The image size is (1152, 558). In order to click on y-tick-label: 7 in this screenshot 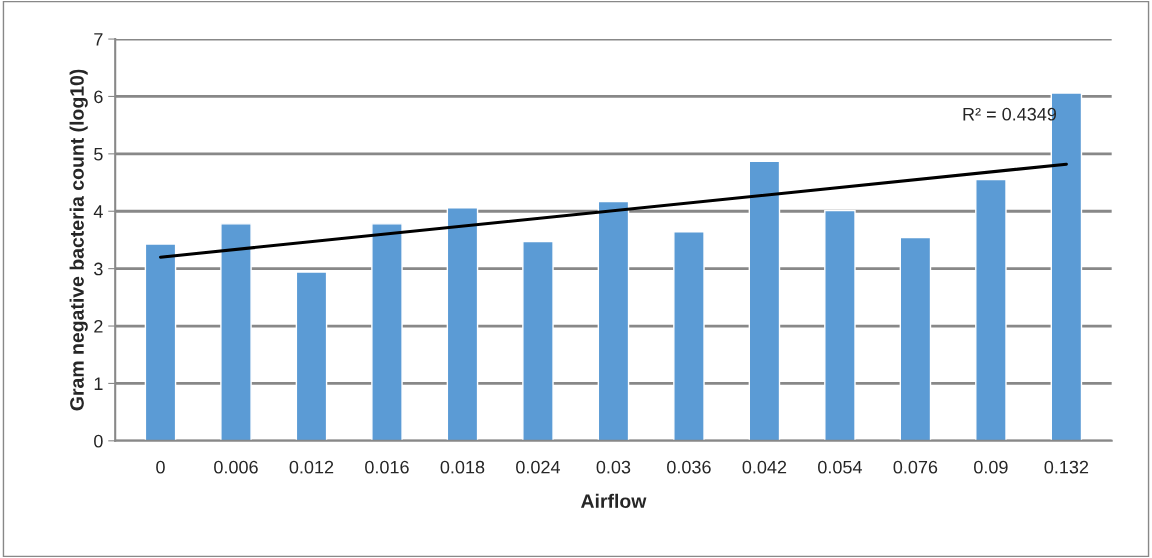, I will do `click(98, 39)`.